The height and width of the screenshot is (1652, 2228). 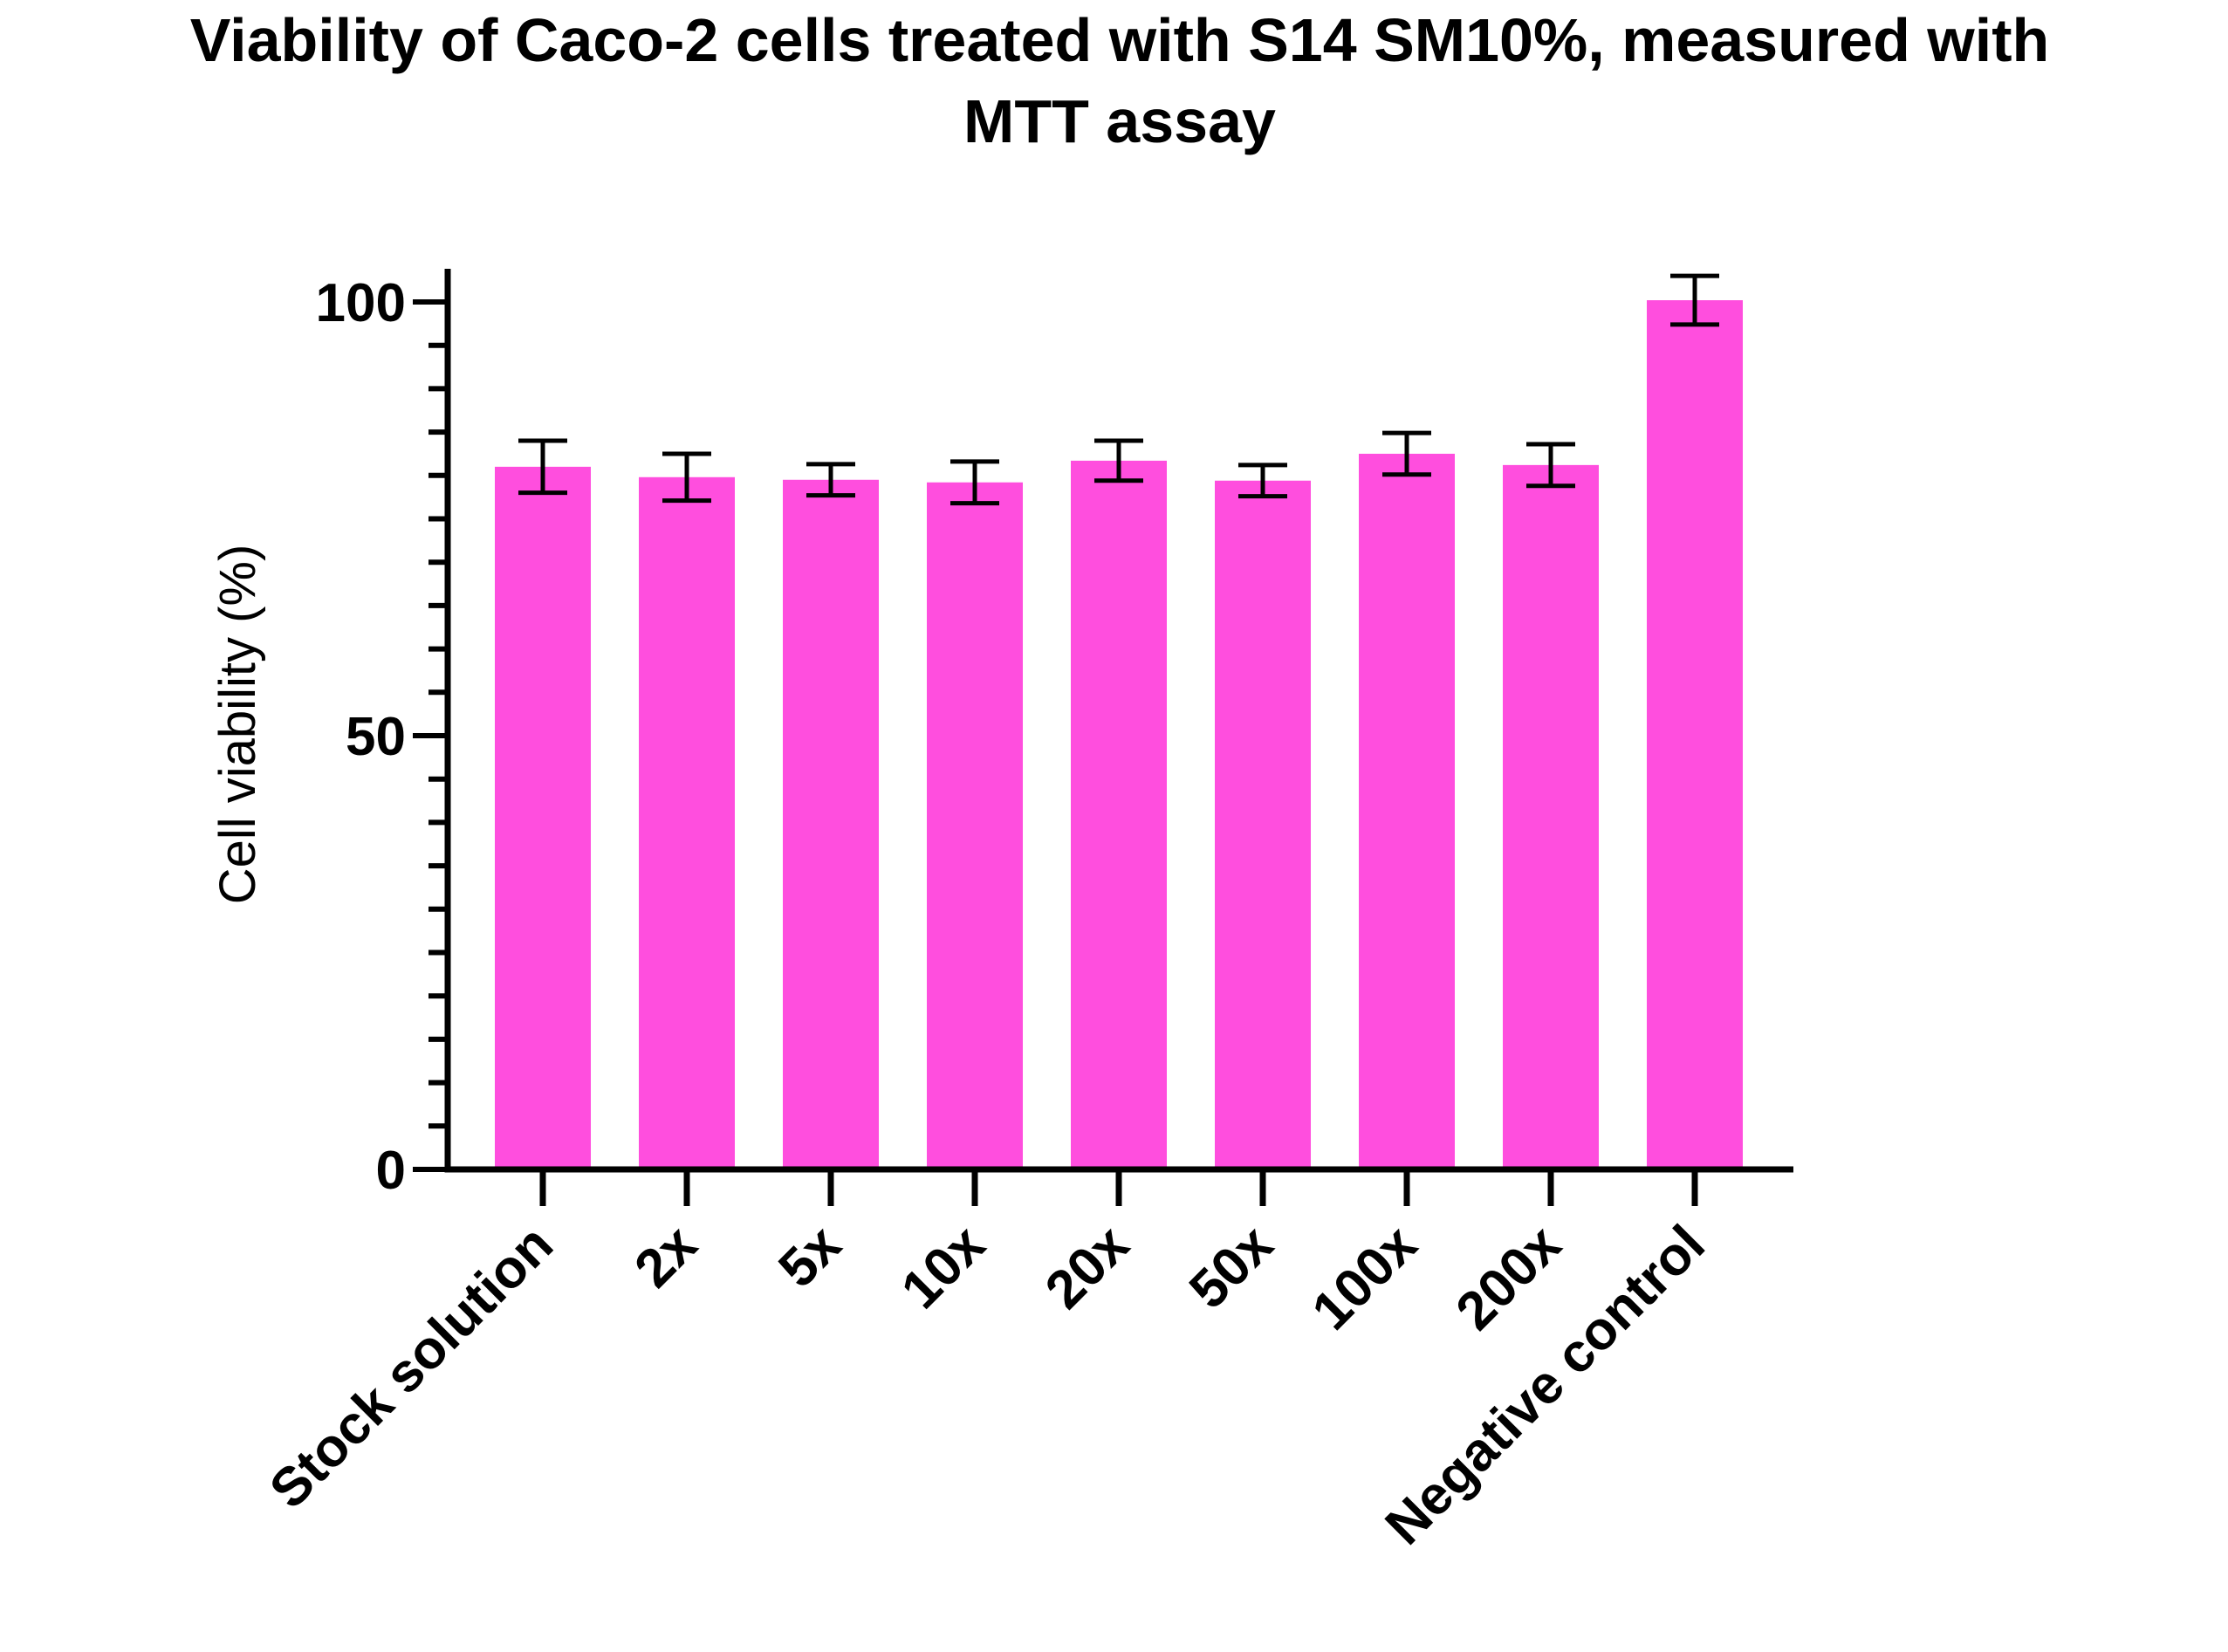 I want to click on chart-title-line-2: MTT assay, so click(x=1119, y=121).